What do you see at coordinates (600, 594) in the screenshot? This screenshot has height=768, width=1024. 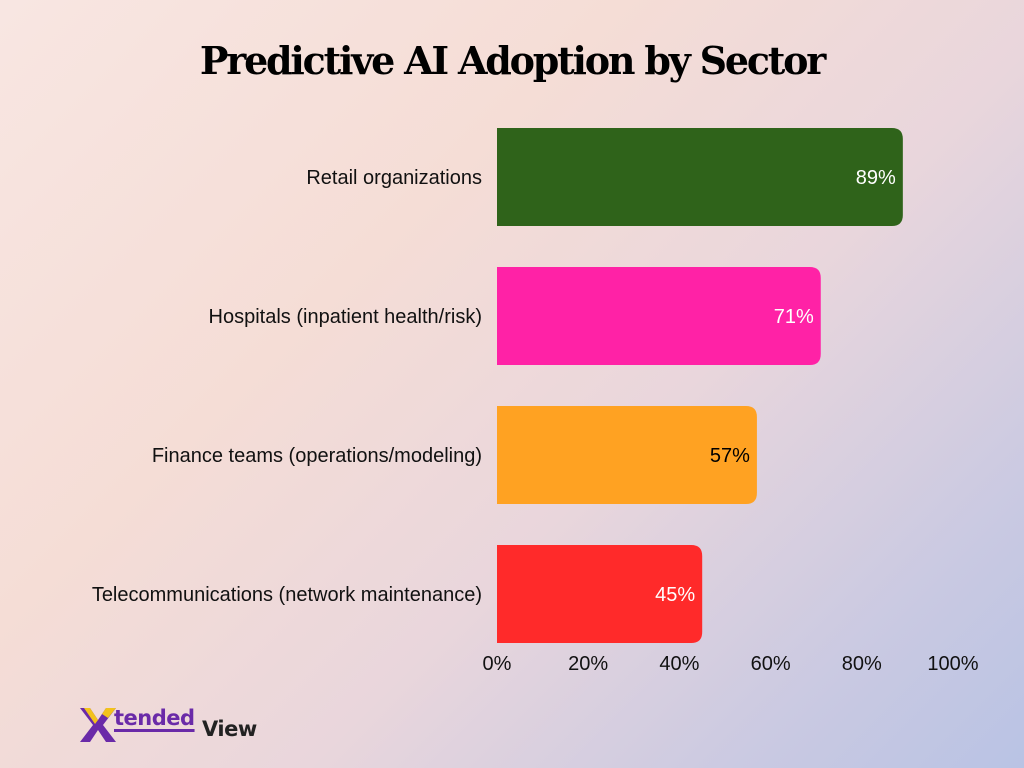 I see `bar-telecommunications-network-maintenance` at bounding box center [600, 594].